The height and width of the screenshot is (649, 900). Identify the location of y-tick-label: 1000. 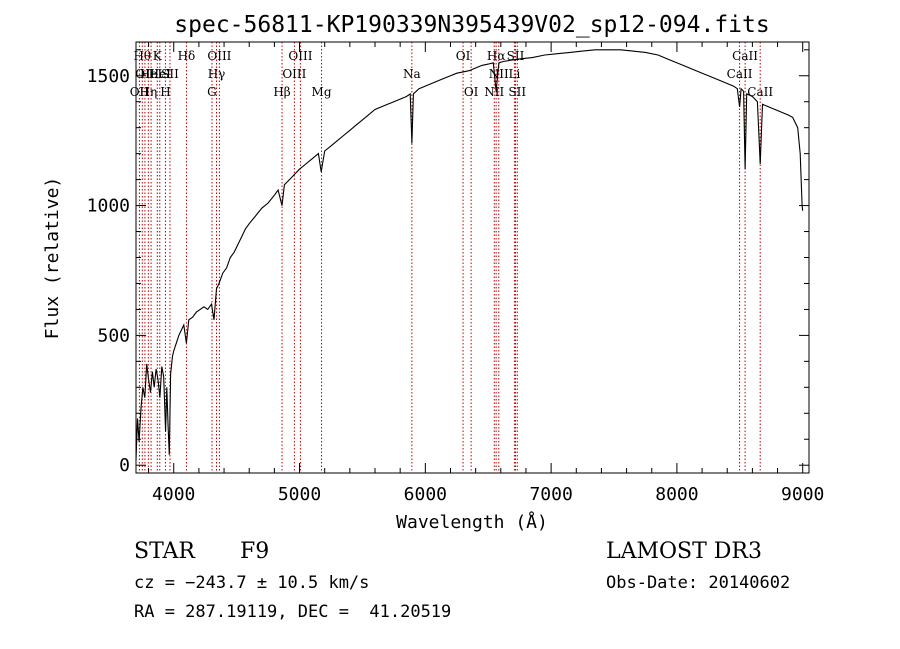
(108, 206).